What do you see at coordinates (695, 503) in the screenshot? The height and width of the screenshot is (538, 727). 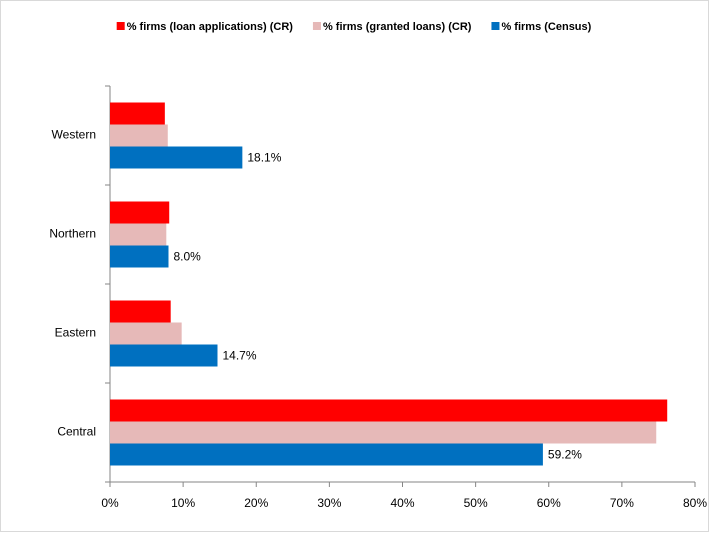 I see `x-tick-label: 80%` at bounding box center [695, 503].